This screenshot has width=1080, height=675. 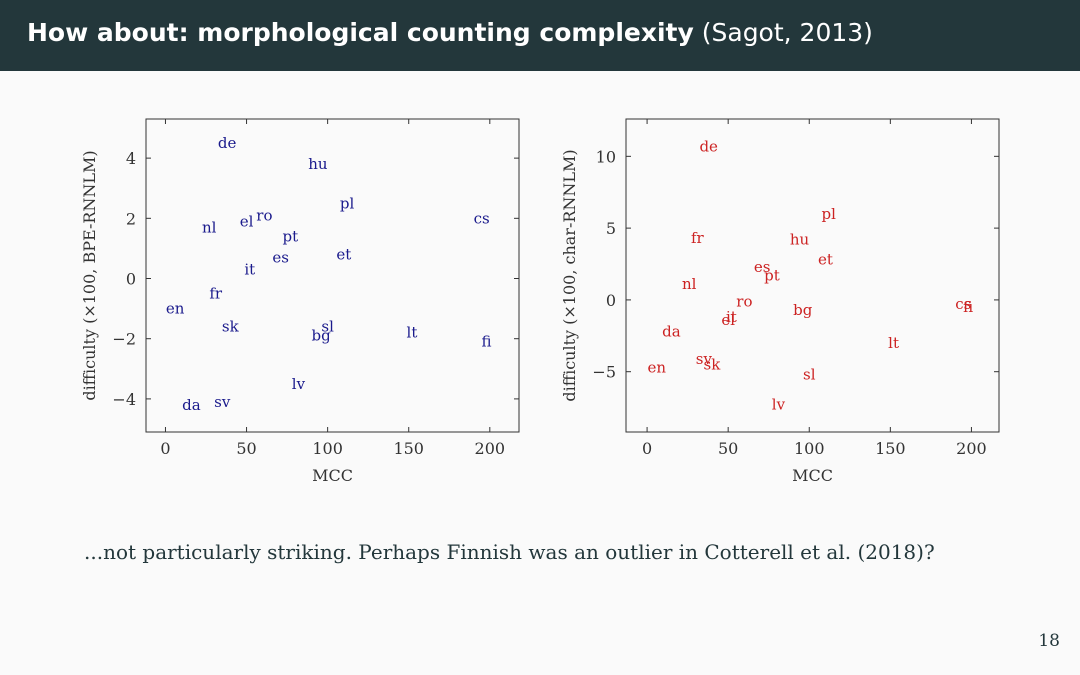 I want to click on bpe-x-tick-label: 150, so click(x=408, y=448).